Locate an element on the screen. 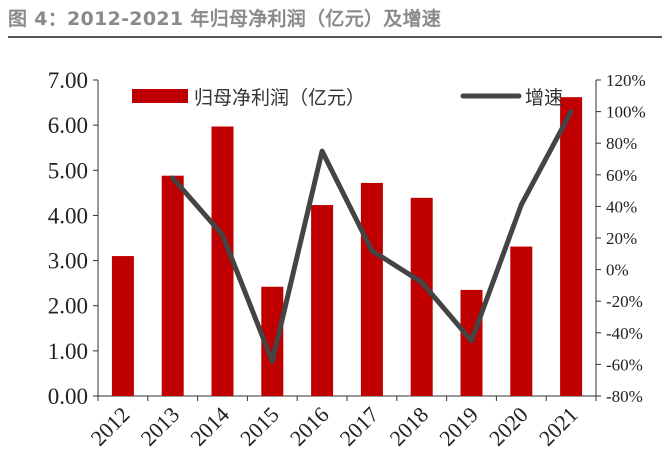 Image resolution: width=669 pixels, height=466 pixels. legend-bar-swatch is located at coordinates (160, 96).